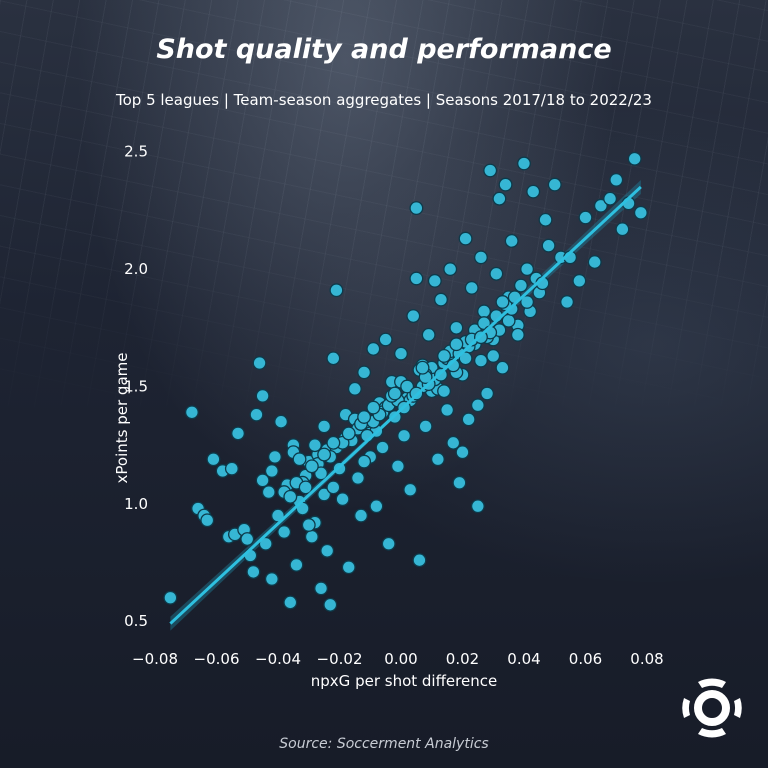 The image size is (768, 768). What do you see at coordinates (155, 659) in the screenshot?
I see `x-tick-label: −0.08` at bounding box center [155, 659].